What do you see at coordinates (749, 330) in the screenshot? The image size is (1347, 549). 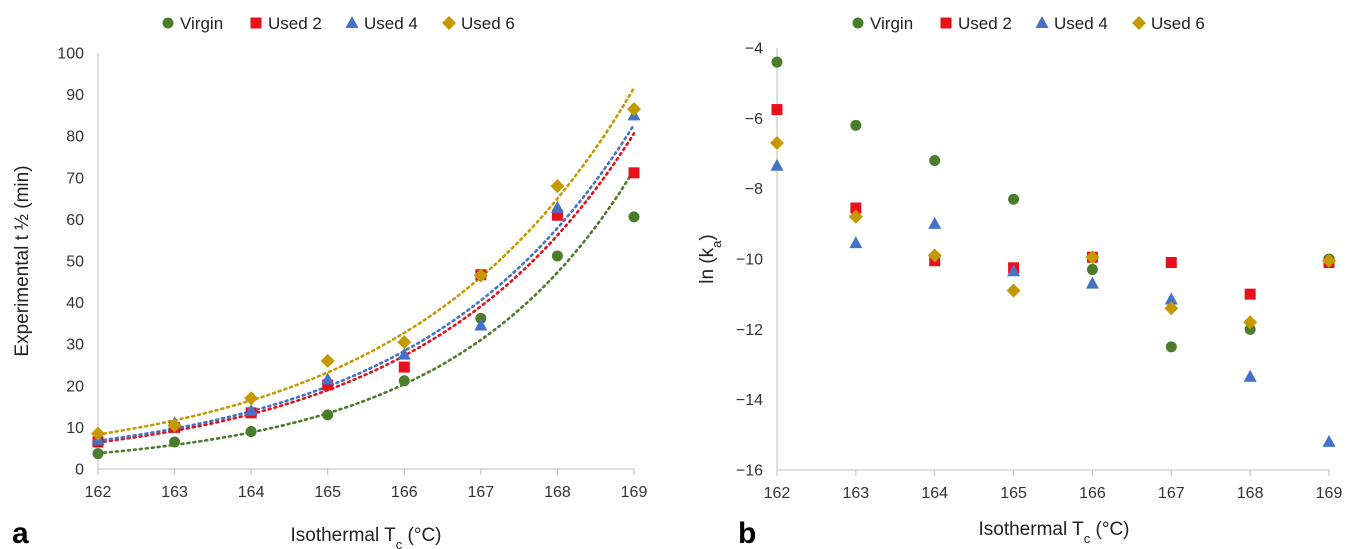 I see `y-tick-label: −12` at bounding box center [749, 330].